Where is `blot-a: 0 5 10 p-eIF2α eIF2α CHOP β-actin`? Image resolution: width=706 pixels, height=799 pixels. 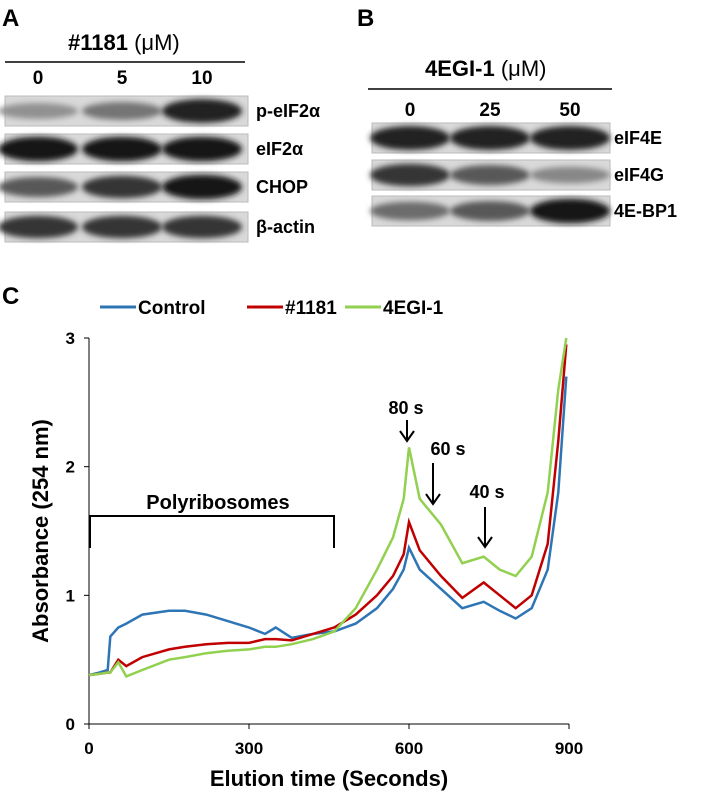 blot-a: 0 5 10 p-eIF2α eIF2α CHOP β-actin is located at coordinates (160, 155).